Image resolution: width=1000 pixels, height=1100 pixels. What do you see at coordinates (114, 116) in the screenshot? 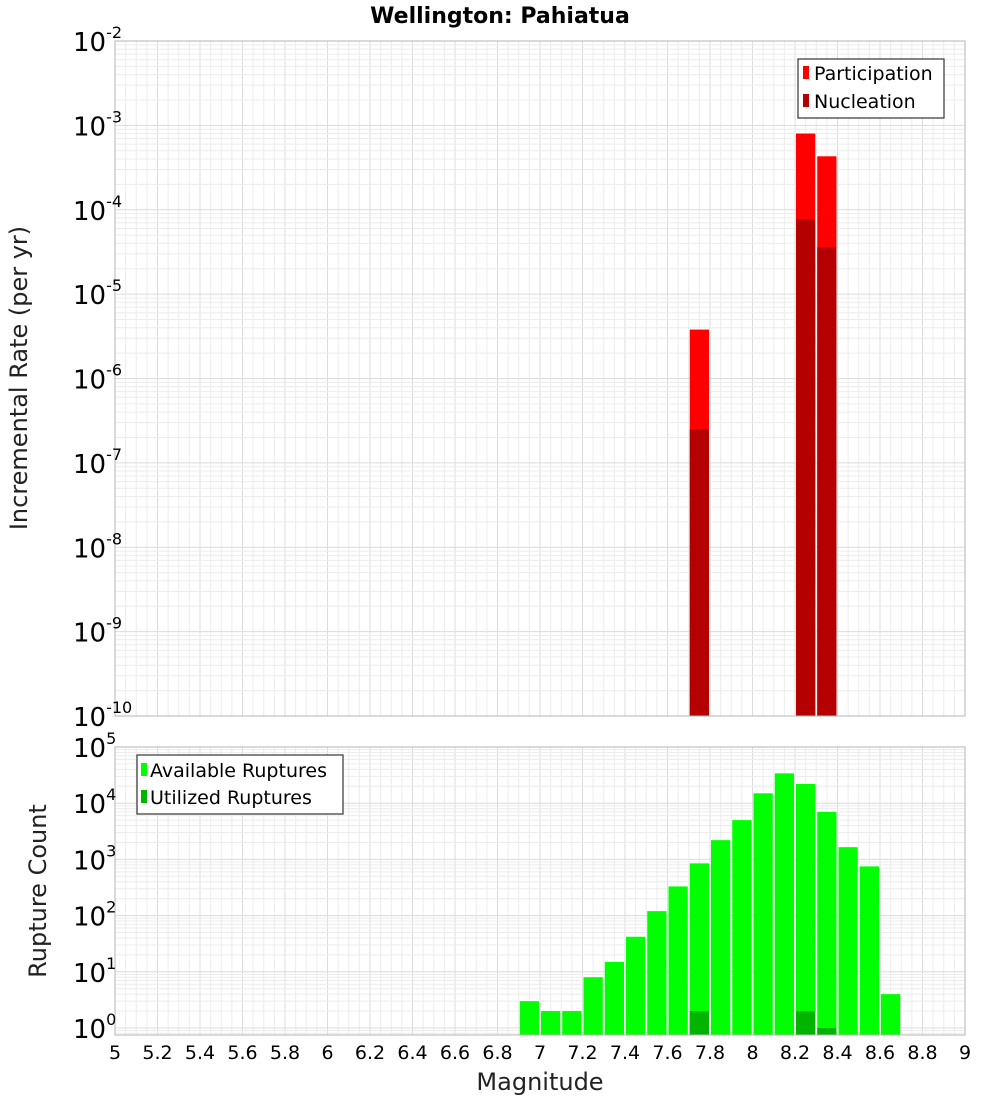
I see `y-tick-exponent: -3` at bounding box center [114, 116].